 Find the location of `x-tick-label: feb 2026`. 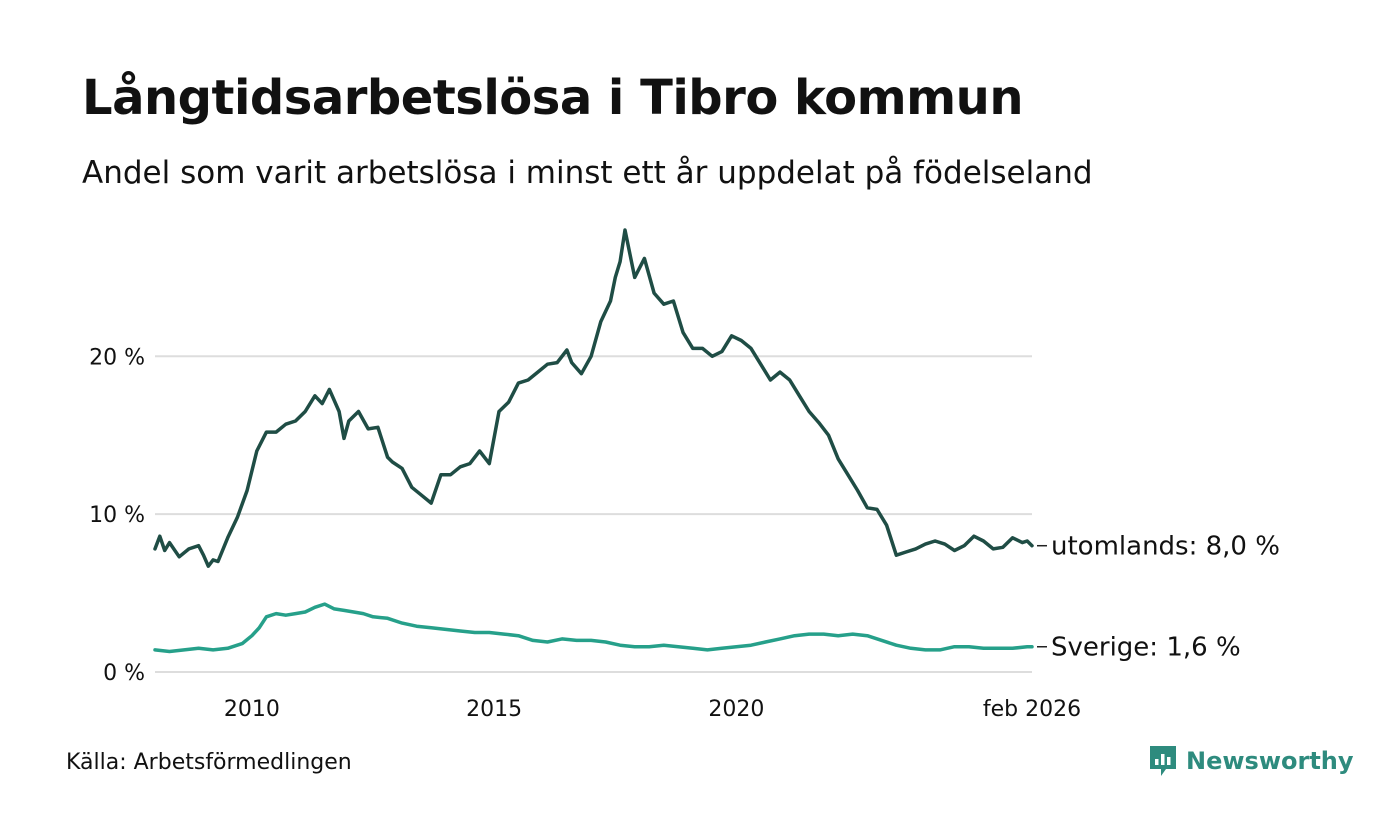

x-tick-label: feb 2026 is located at coordinates (1032, 709).